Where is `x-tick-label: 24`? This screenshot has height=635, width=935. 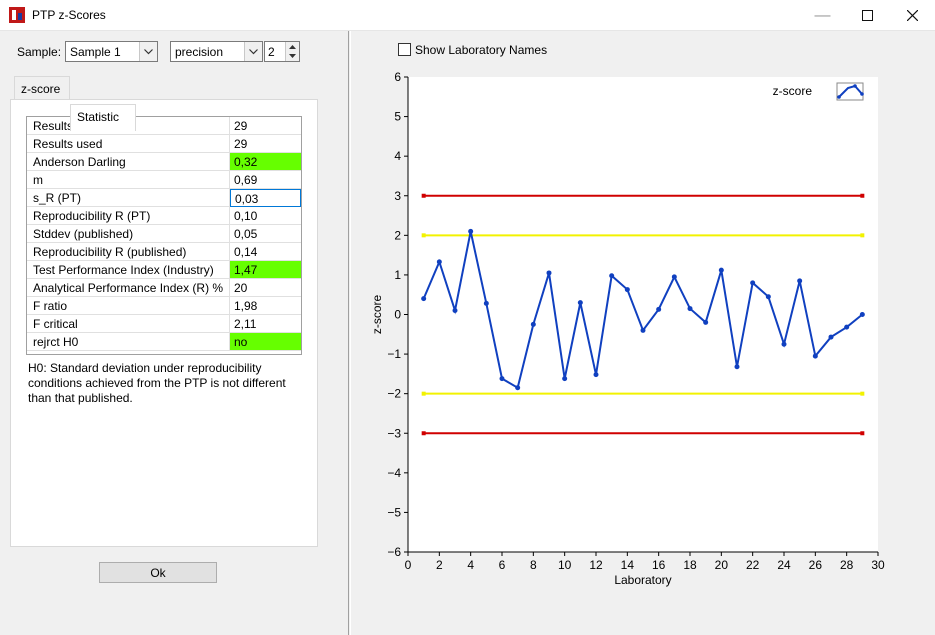
x-tick-label: 24 is located at coordinates (784, 565).